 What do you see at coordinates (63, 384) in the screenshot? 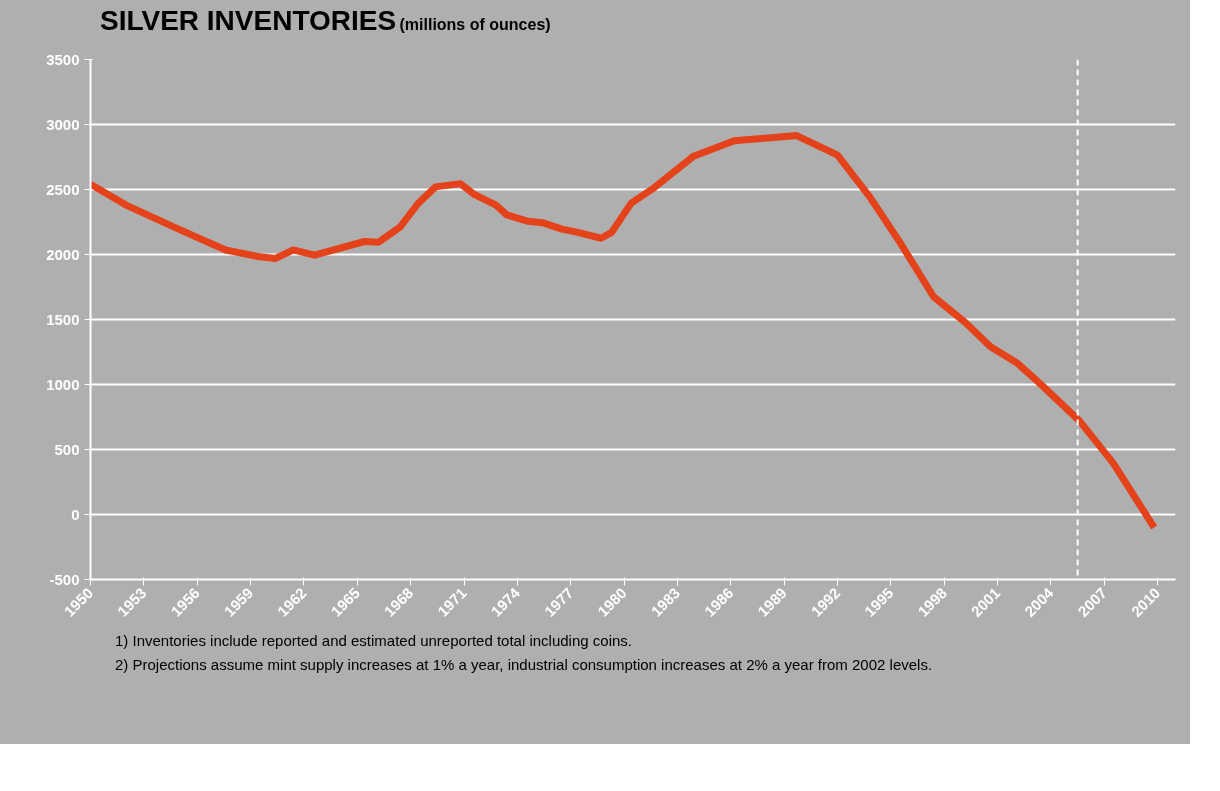
I see `y-tick-label: 1000` at bounding box center [63, 384].